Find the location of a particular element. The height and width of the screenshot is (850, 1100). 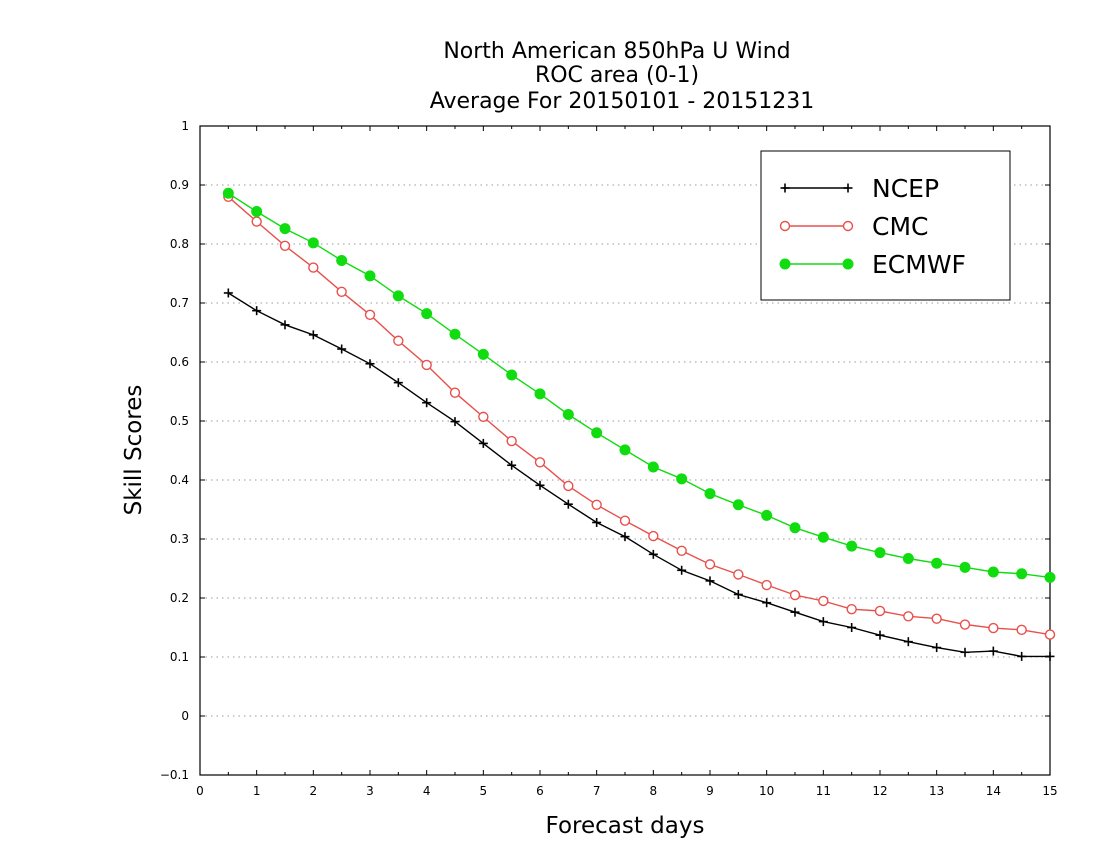

y-tick-label: 0.6 is located at coordinates (179, 362).